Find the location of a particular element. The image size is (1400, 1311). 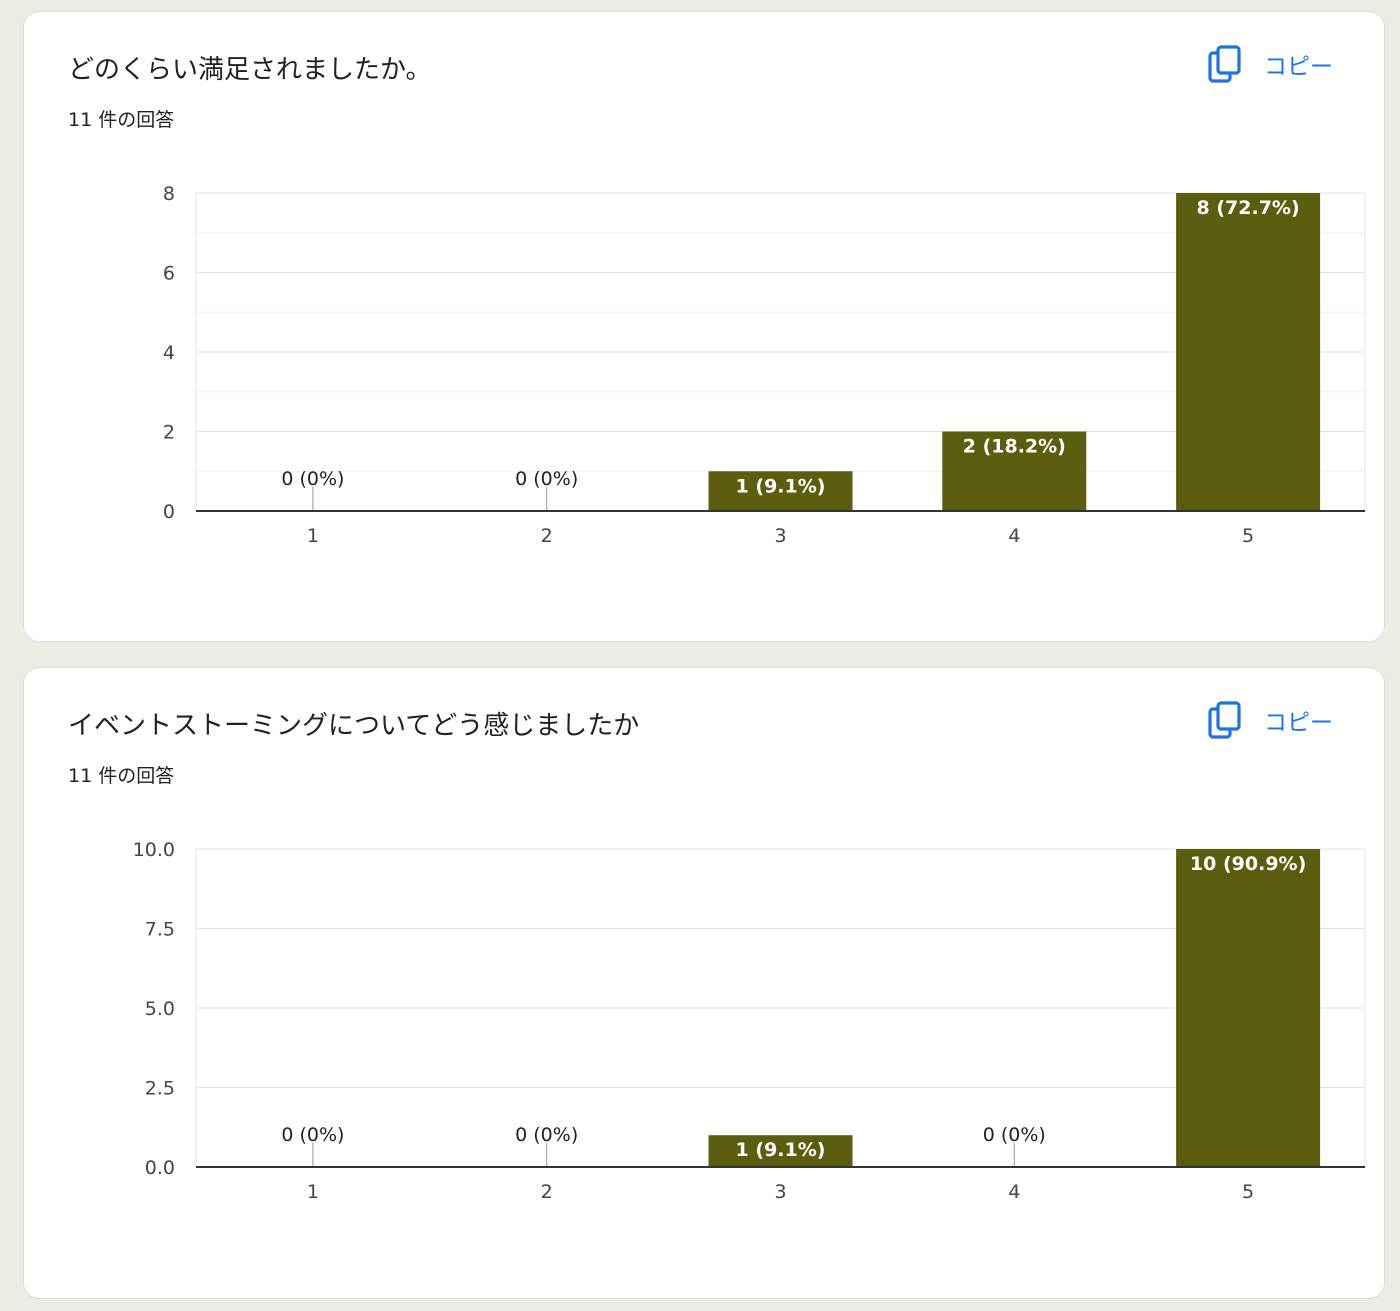

question-title: イベントストーミングについてどう感じましたか is located at coordinates (354, 726).